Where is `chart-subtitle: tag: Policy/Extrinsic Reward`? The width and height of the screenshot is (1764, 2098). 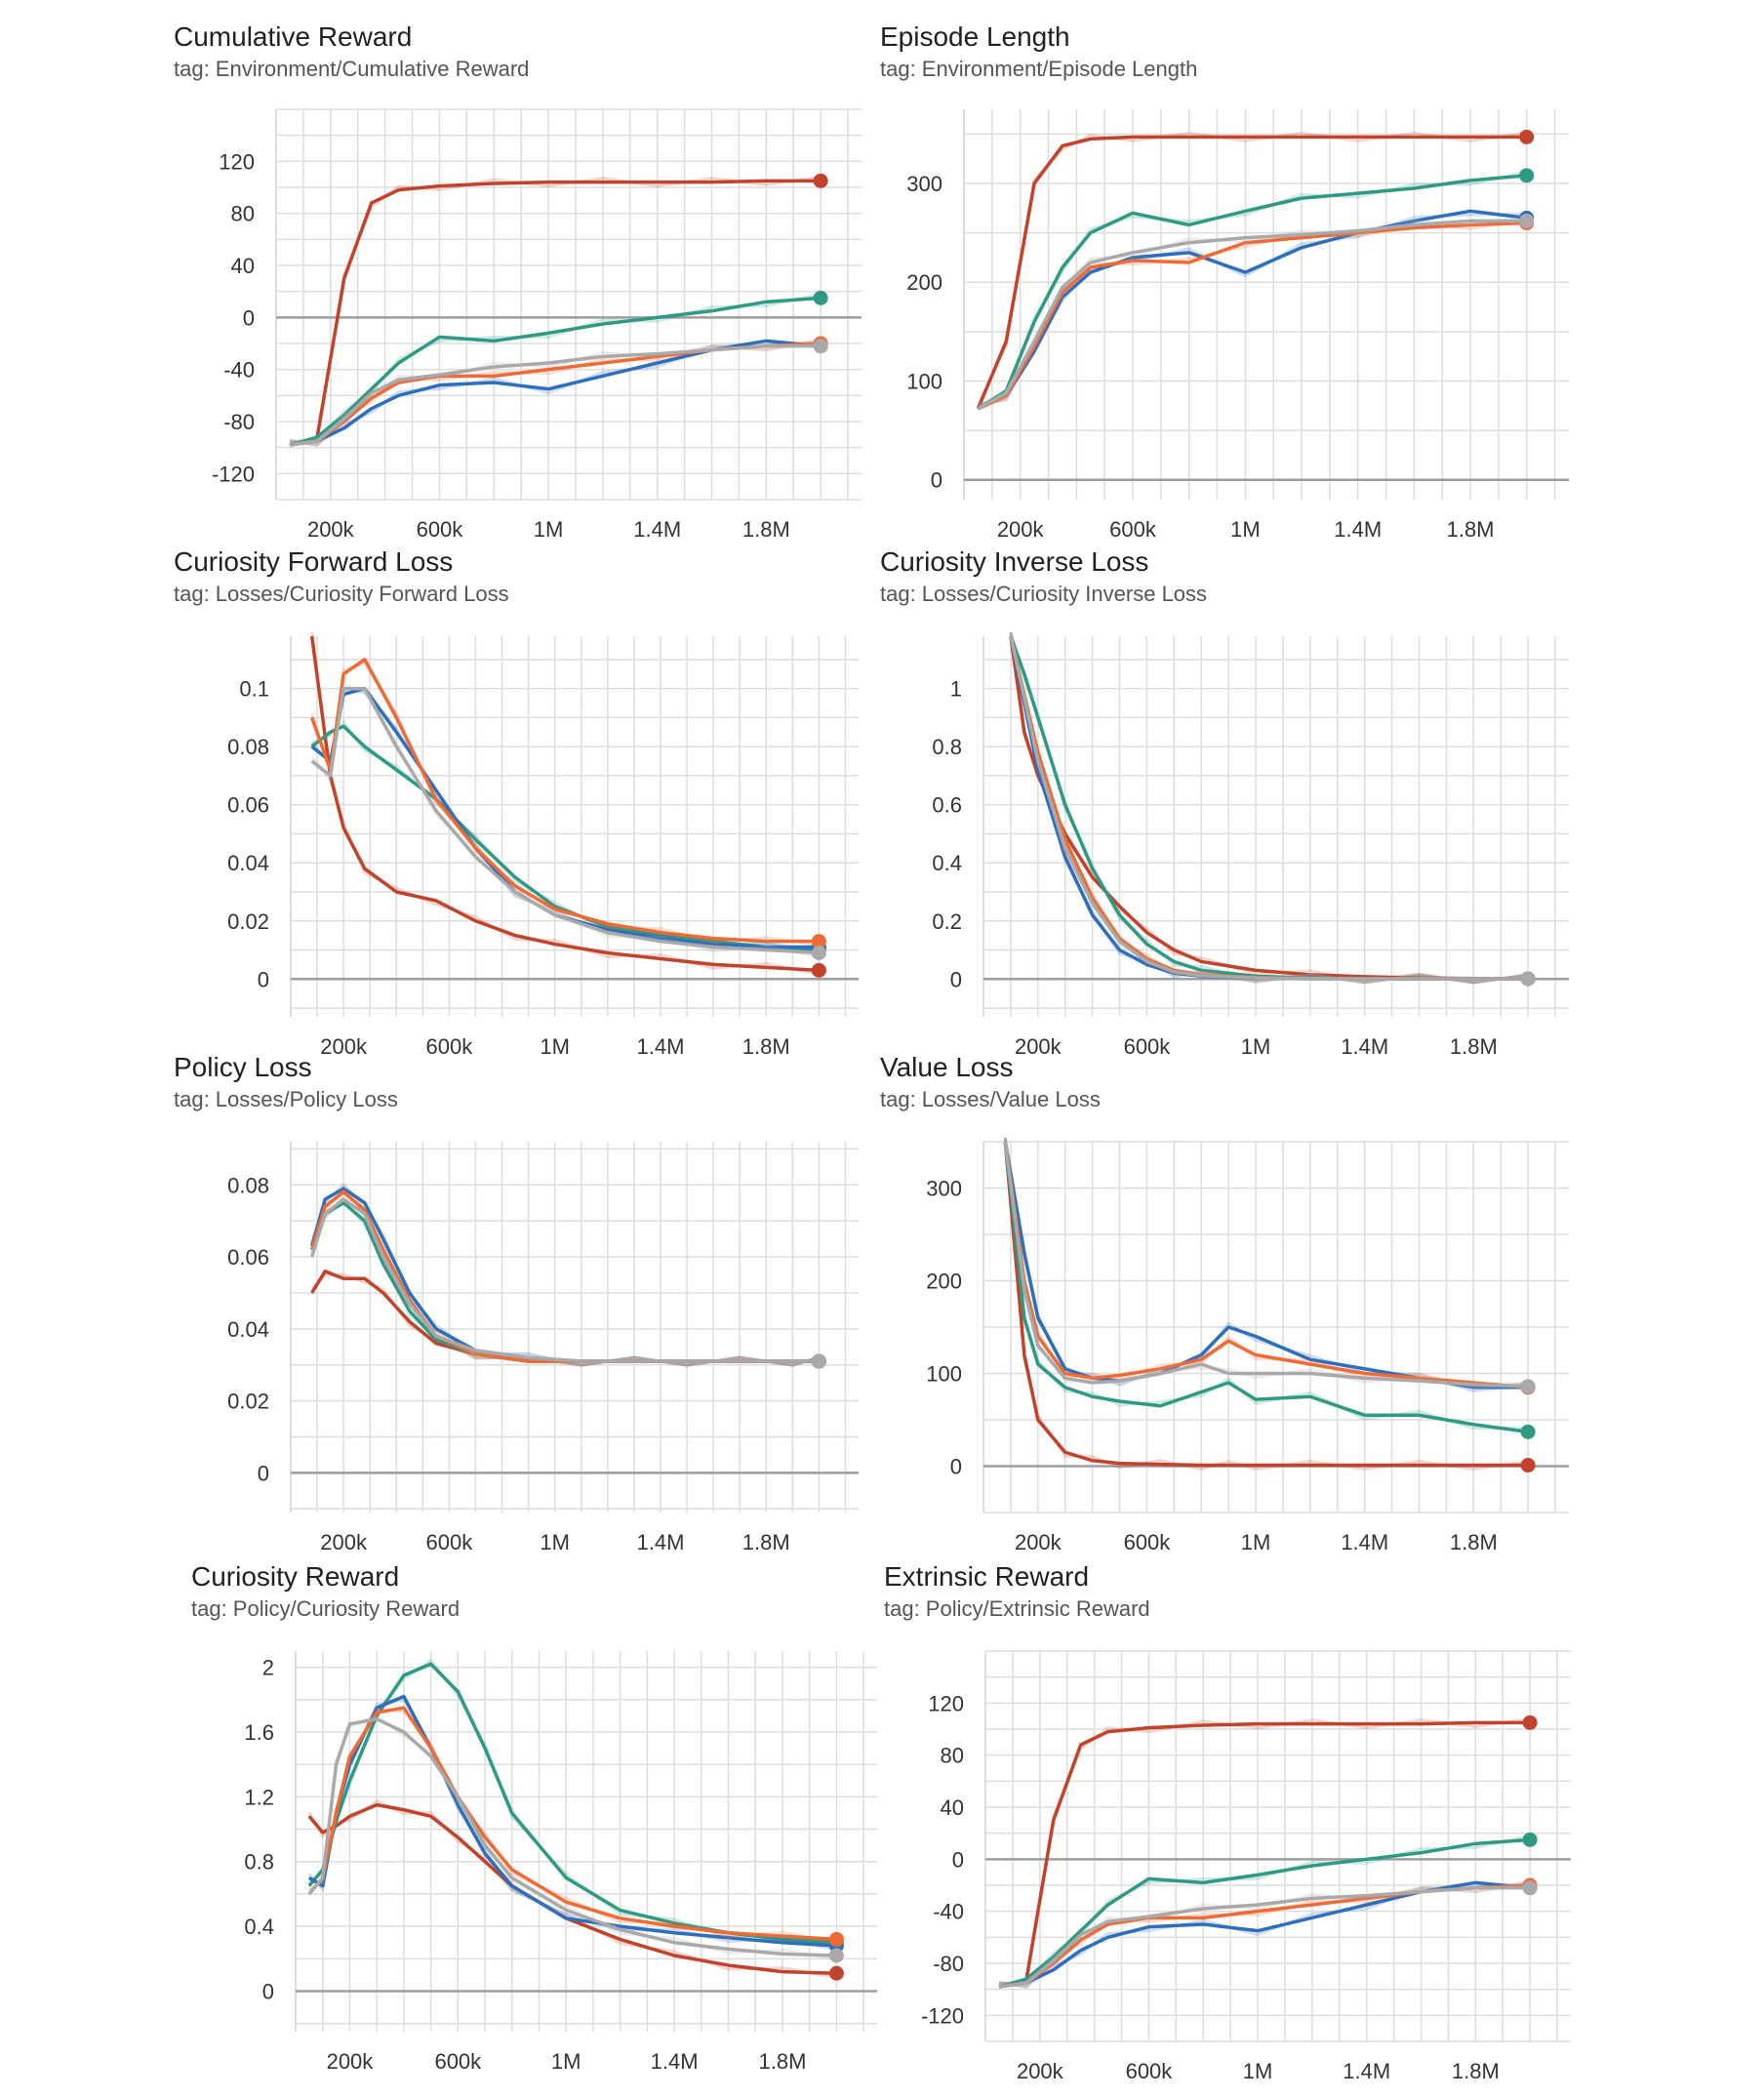 chart-subtitle: tag: Policy/Extrinsic Reward is located at coordinates (1017, 1608).